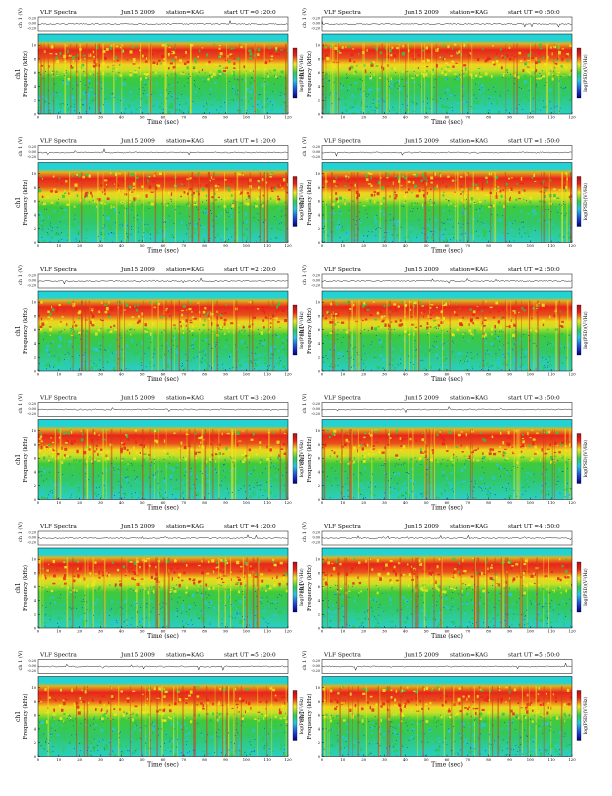 This screenshot has width=612, height=796. What do you see at coordinates (250, 399) in the screenshot?
I see `start-time-label: start UT =3 :20:0` at bounding box center [250, 399].